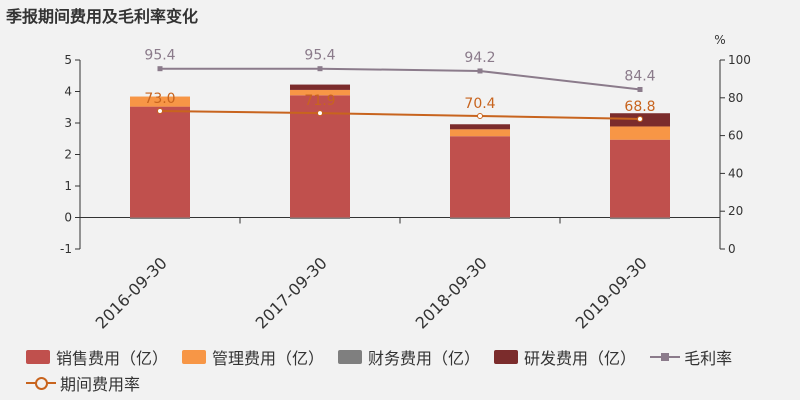 The width and height of the screenshot is (800, 400). Describe the element at coordinates (68, 218) in the screenshot. I see `y-left-tick-label: 0` at that location.